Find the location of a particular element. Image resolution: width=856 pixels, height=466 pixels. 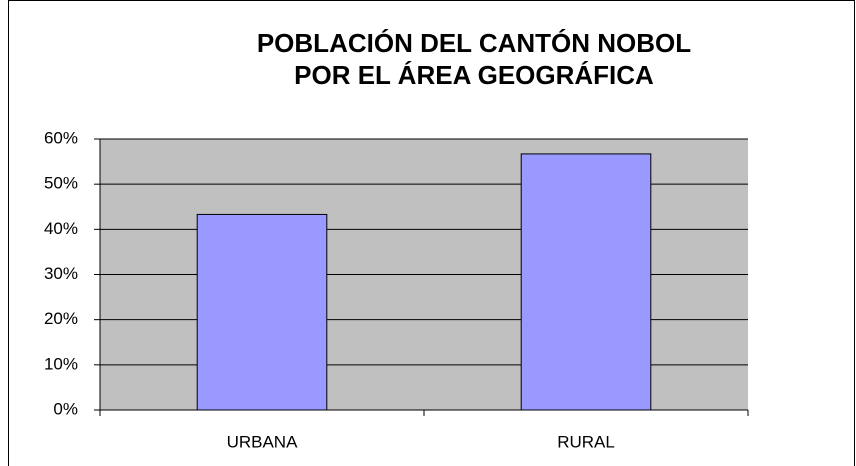

y-tick-label: 0% is located at coordinates (65, 408).